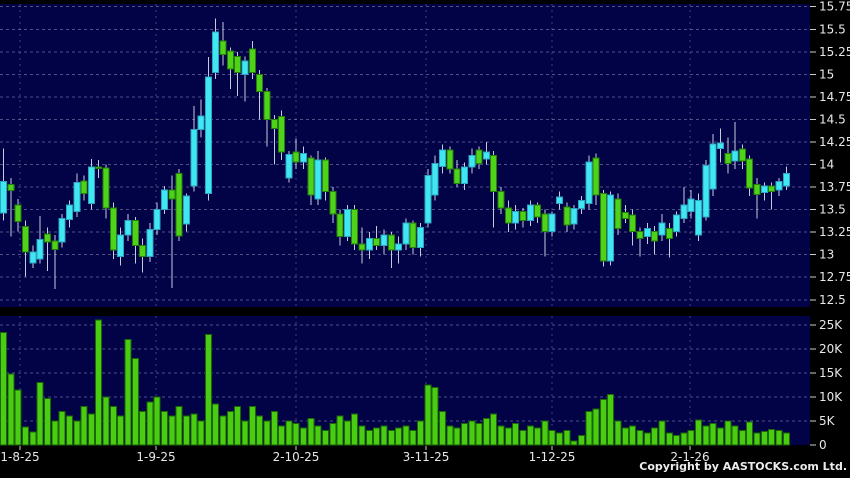 The width and height of the screenshot is (850, 478). What do you see at coordinates (834, 97) in the screenshot?
I see `price-axis-label: 14.75` at bounding box center [834, 97].